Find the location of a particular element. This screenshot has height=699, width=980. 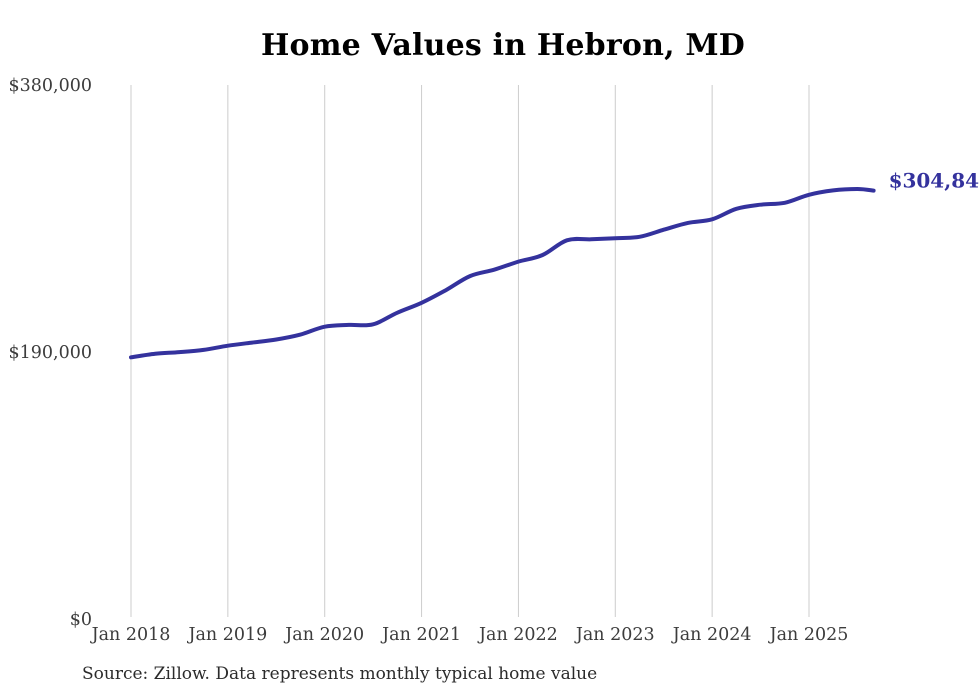

end-value-label: $304,842 is located at coordinates (934, 181).